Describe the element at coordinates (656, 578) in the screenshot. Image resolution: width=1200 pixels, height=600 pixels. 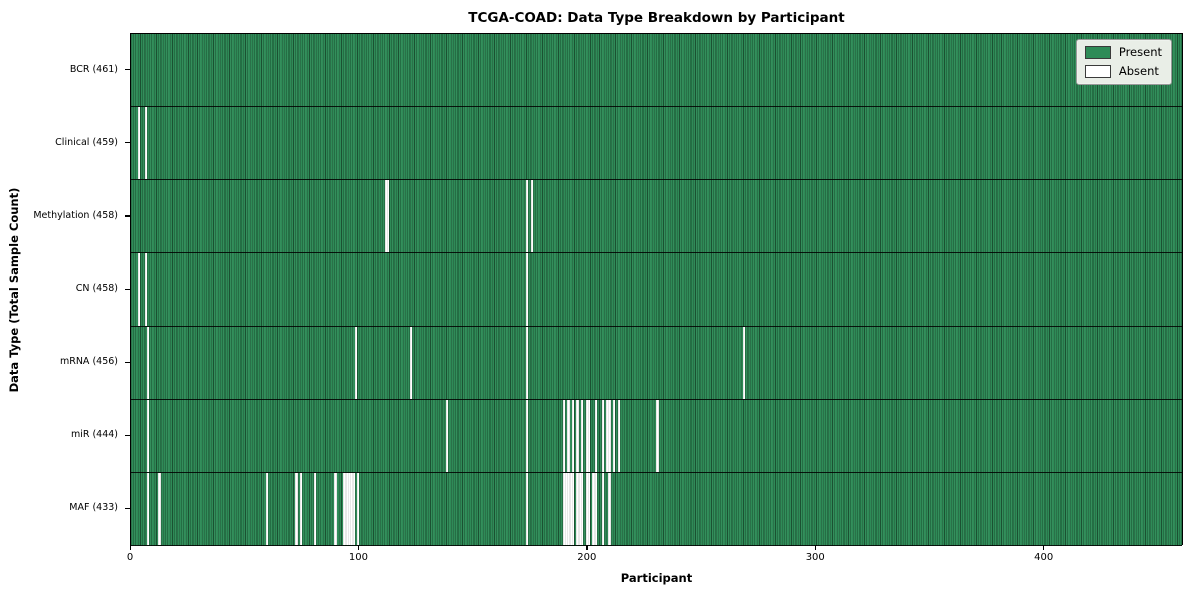
I see `x-axis-label: Participant` at that location.